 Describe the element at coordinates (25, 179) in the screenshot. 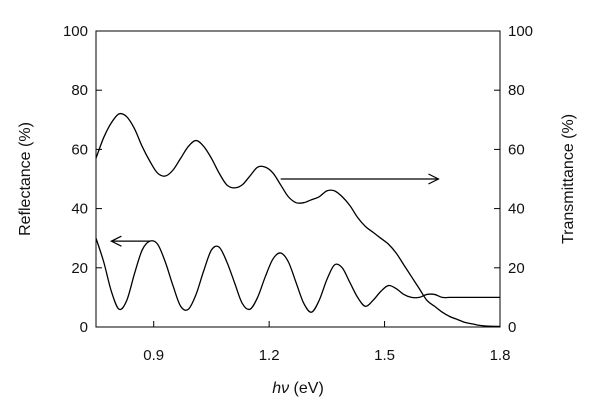

I see `y-axis-left-title: Reflectance (%)` at that location.